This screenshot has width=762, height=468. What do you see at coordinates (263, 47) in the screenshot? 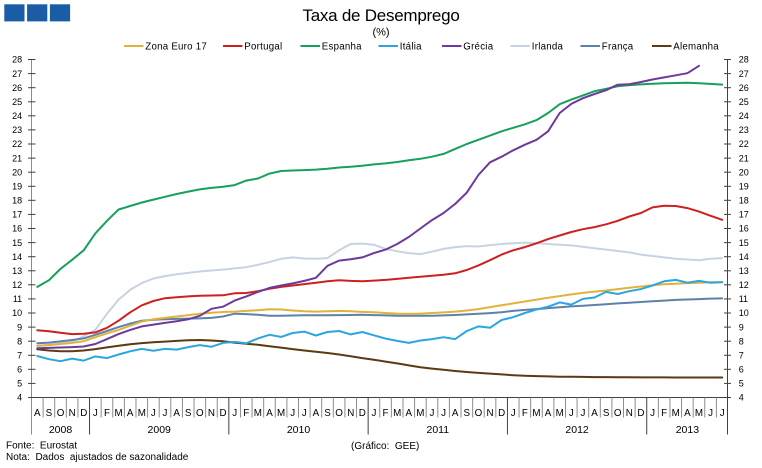
I see `svg-text: Portugal` at bounding box center [263, 47].